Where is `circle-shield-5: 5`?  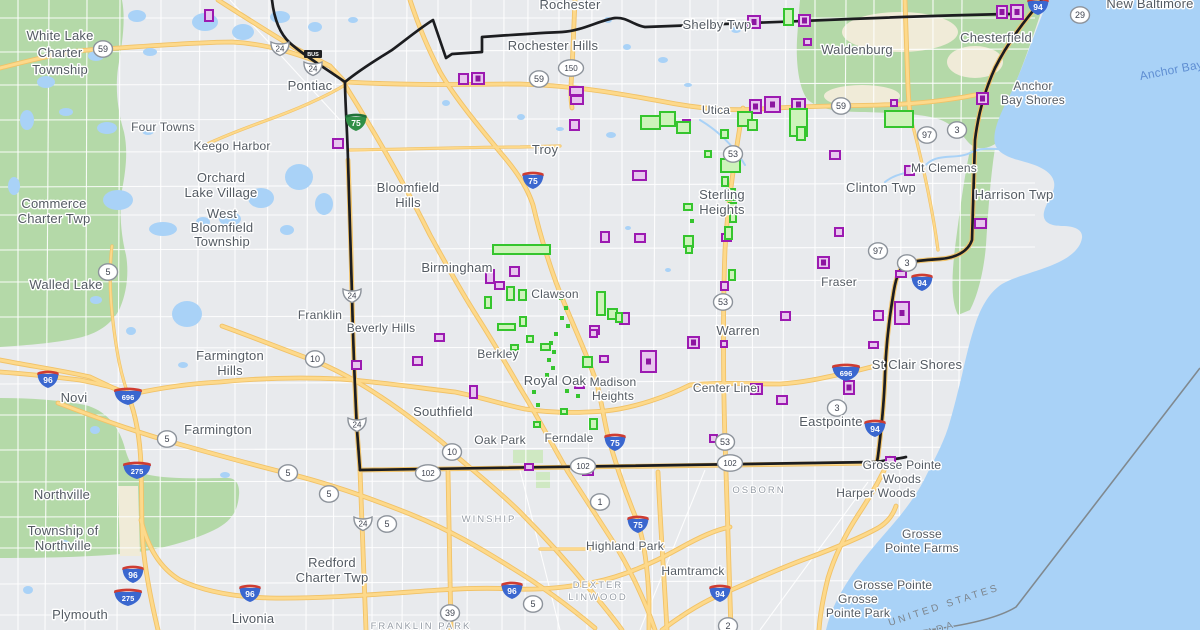
circle-shield-5: 5 is located at coordinates (387, 524).